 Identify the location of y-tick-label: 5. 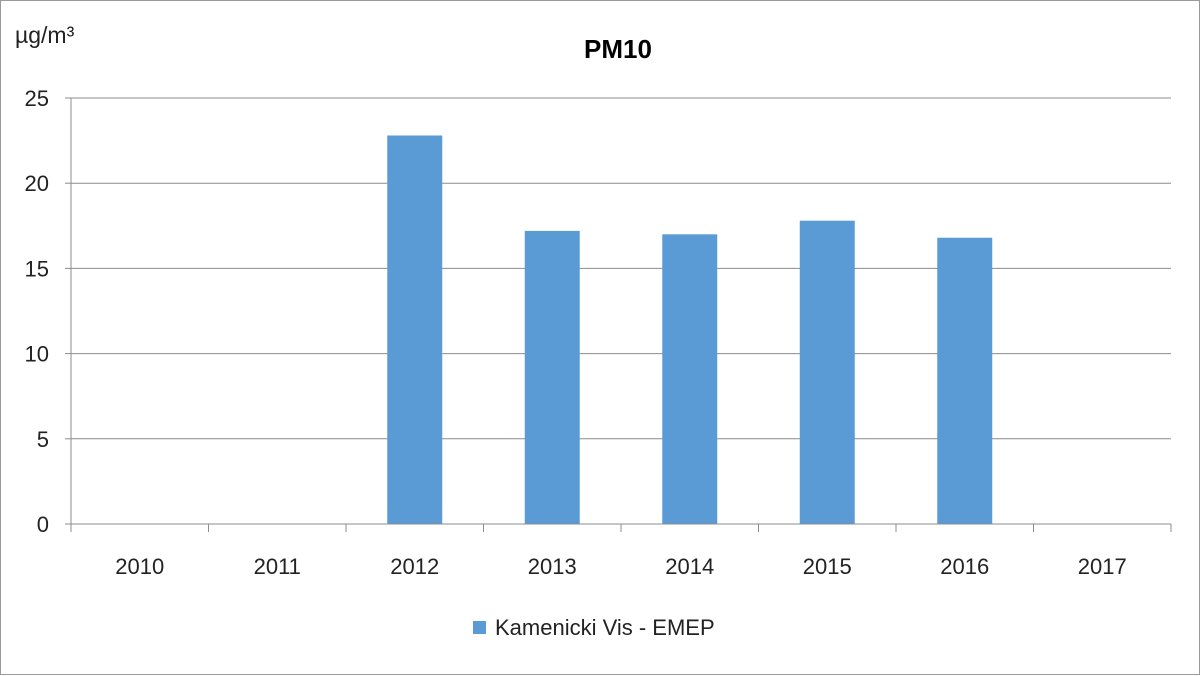
(43, 439).